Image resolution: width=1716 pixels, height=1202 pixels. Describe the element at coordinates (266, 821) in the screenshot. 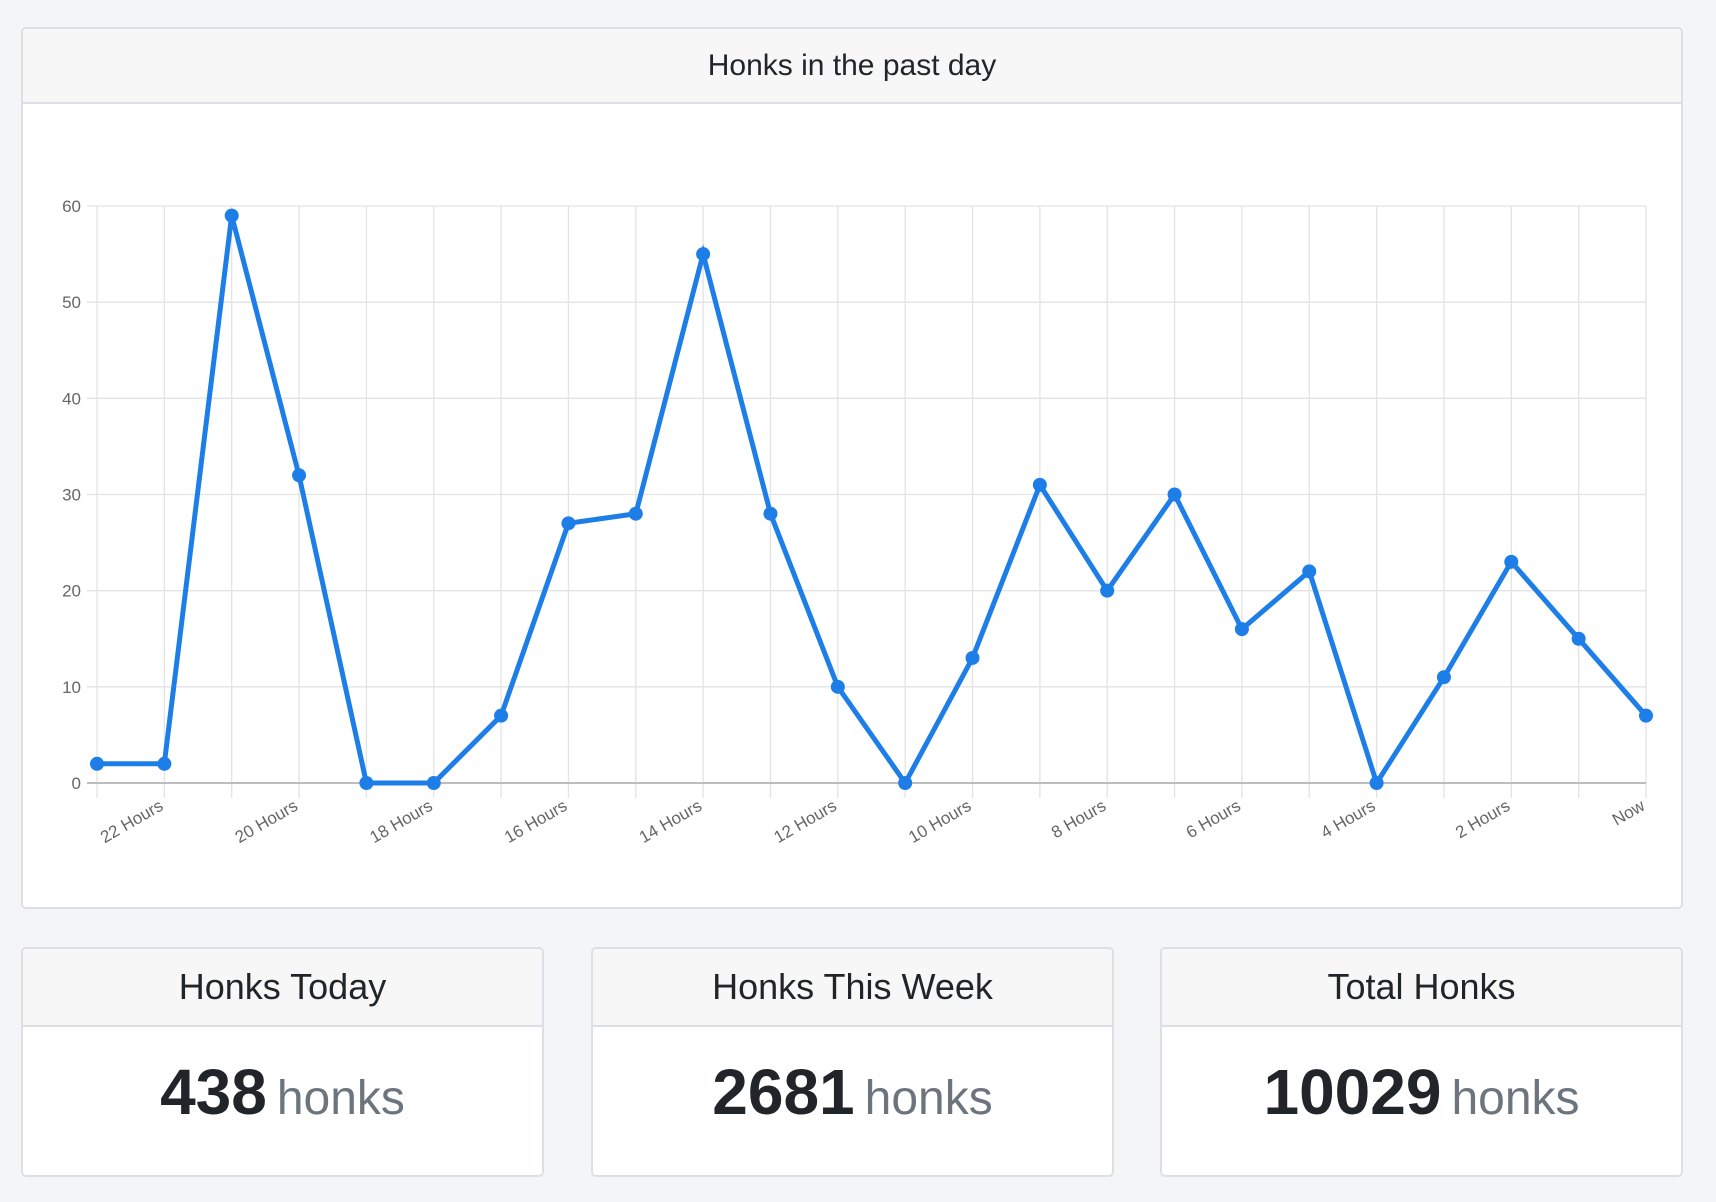

I see `x-tick-label: 20 Hours` at that location.